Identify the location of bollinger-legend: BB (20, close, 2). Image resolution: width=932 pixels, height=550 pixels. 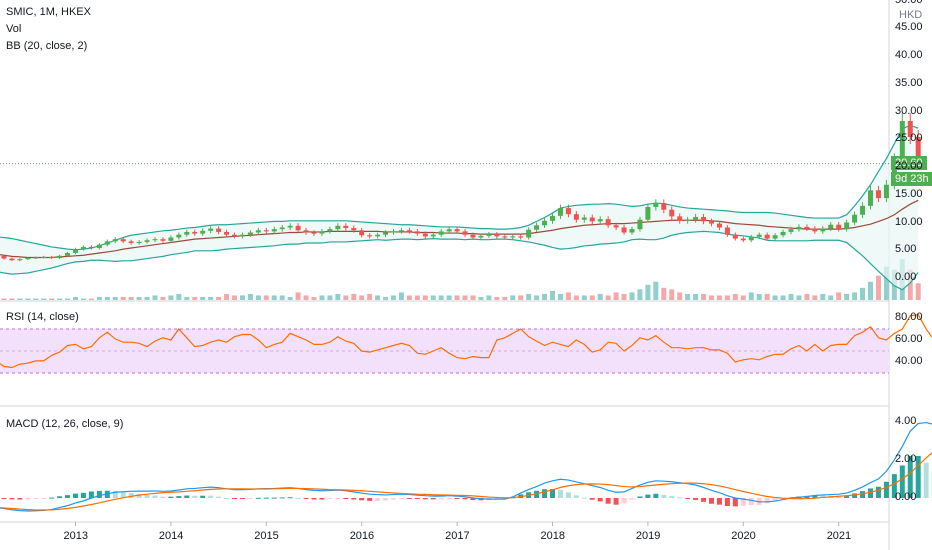
(47, 46).